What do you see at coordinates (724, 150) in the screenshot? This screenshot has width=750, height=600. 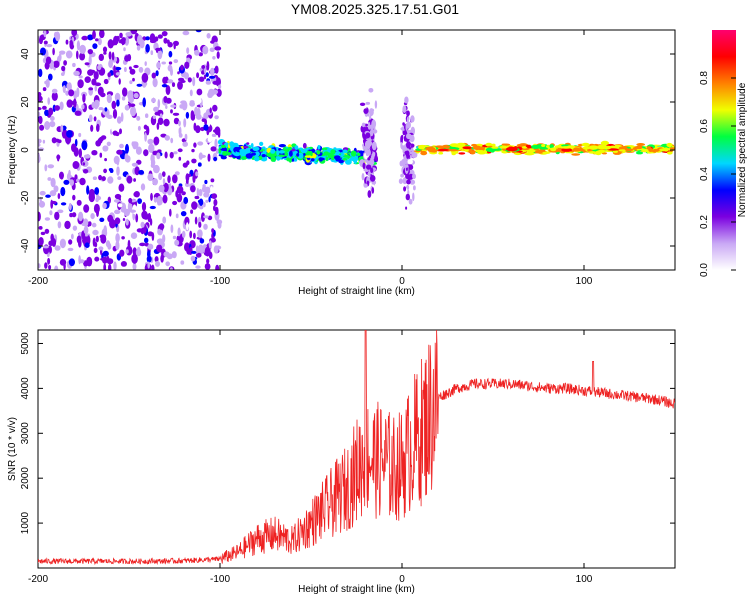 I see `colorbar` at bounding box center [724, 150].